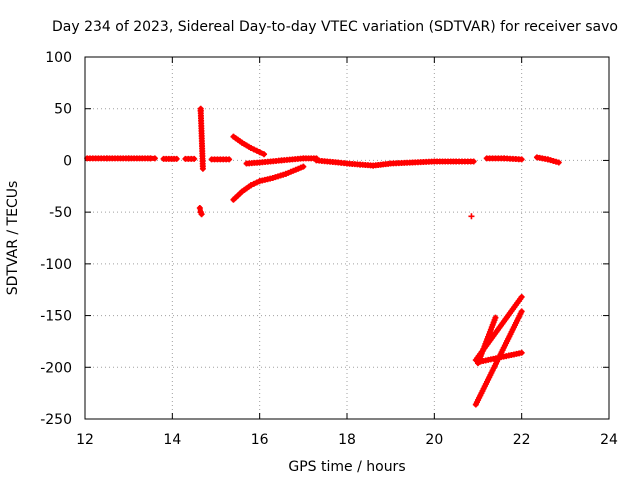 The image size is (640, 480). I want to click on x-tick-label: 14, so click(172, 440).